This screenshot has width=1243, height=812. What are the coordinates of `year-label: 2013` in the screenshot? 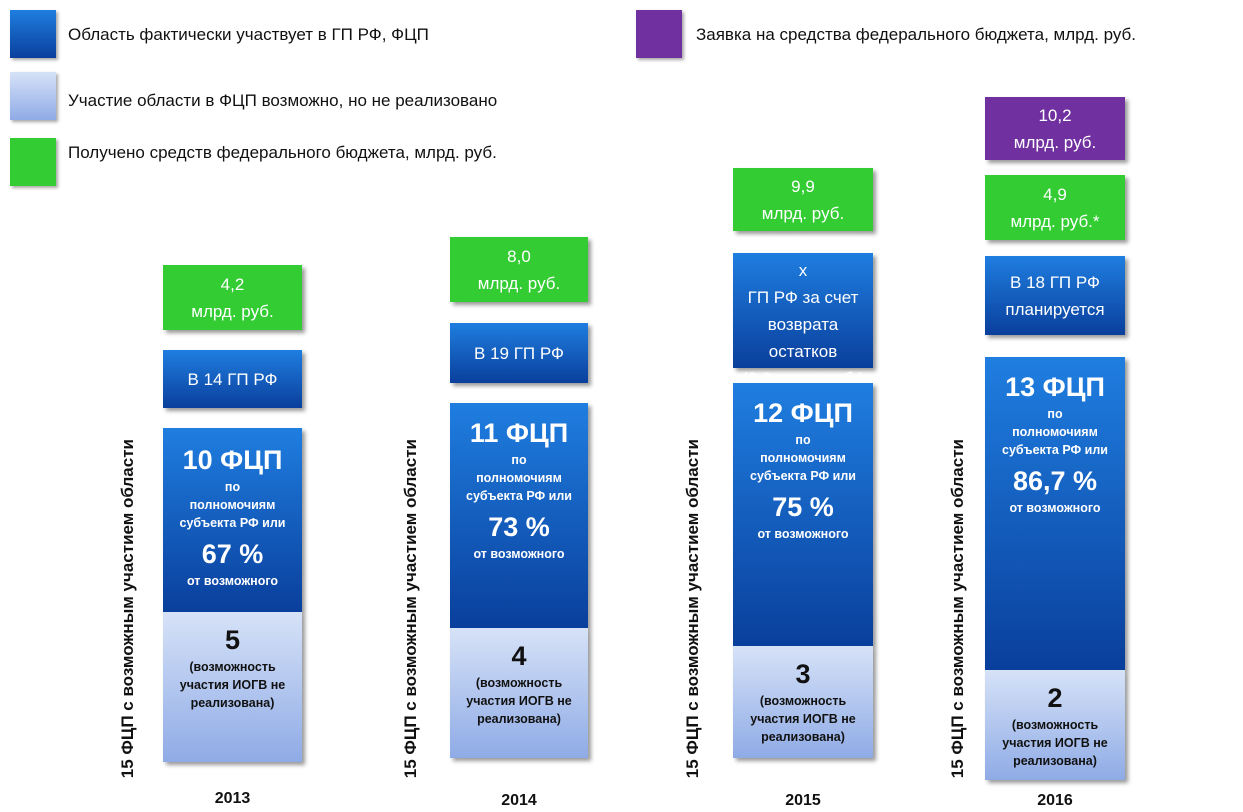 It's located at (232, 798).